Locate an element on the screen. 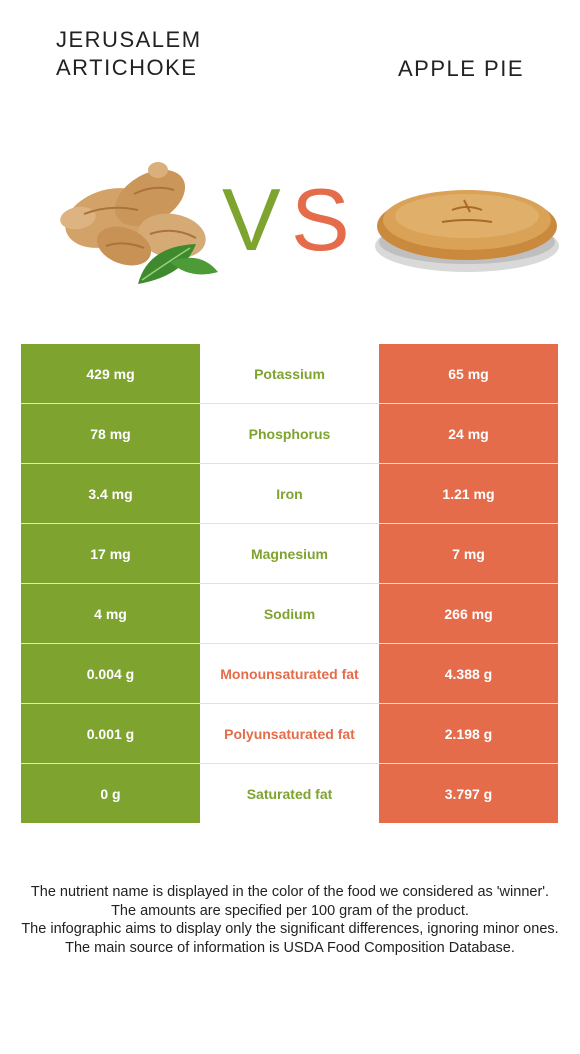 The width and height of the screenshot is (580, 1054). jerusalem-artichoke-image is located at coordinates (139, 223).